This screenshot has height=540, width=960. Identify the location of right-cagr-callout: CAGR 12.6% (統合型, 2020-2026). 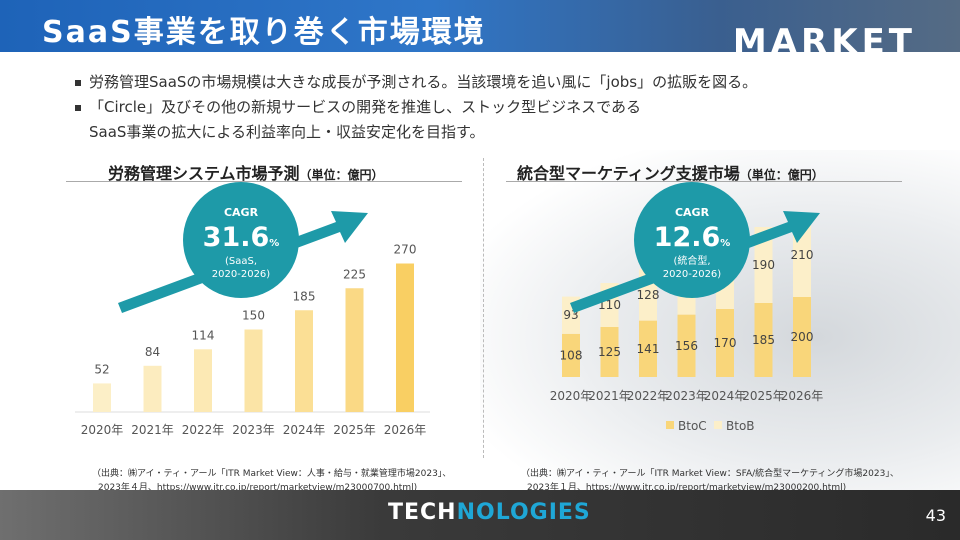
(695, 247).